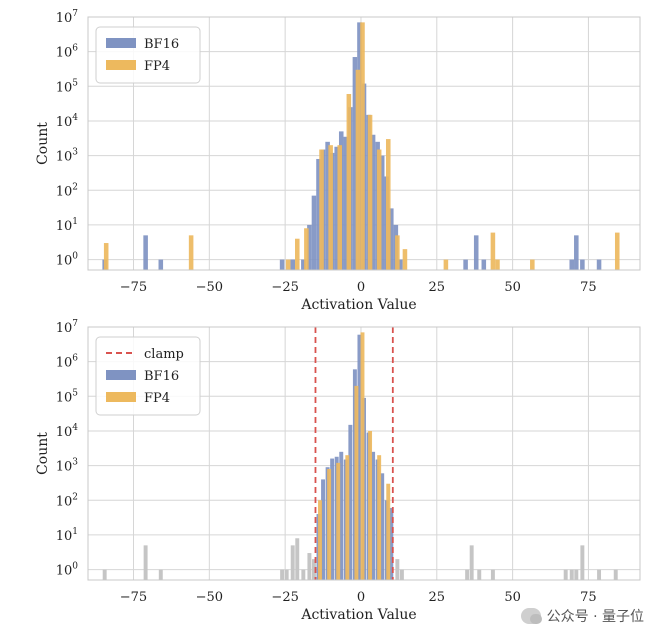  I want to click on x-tick-label: −75, so click(133, 597).